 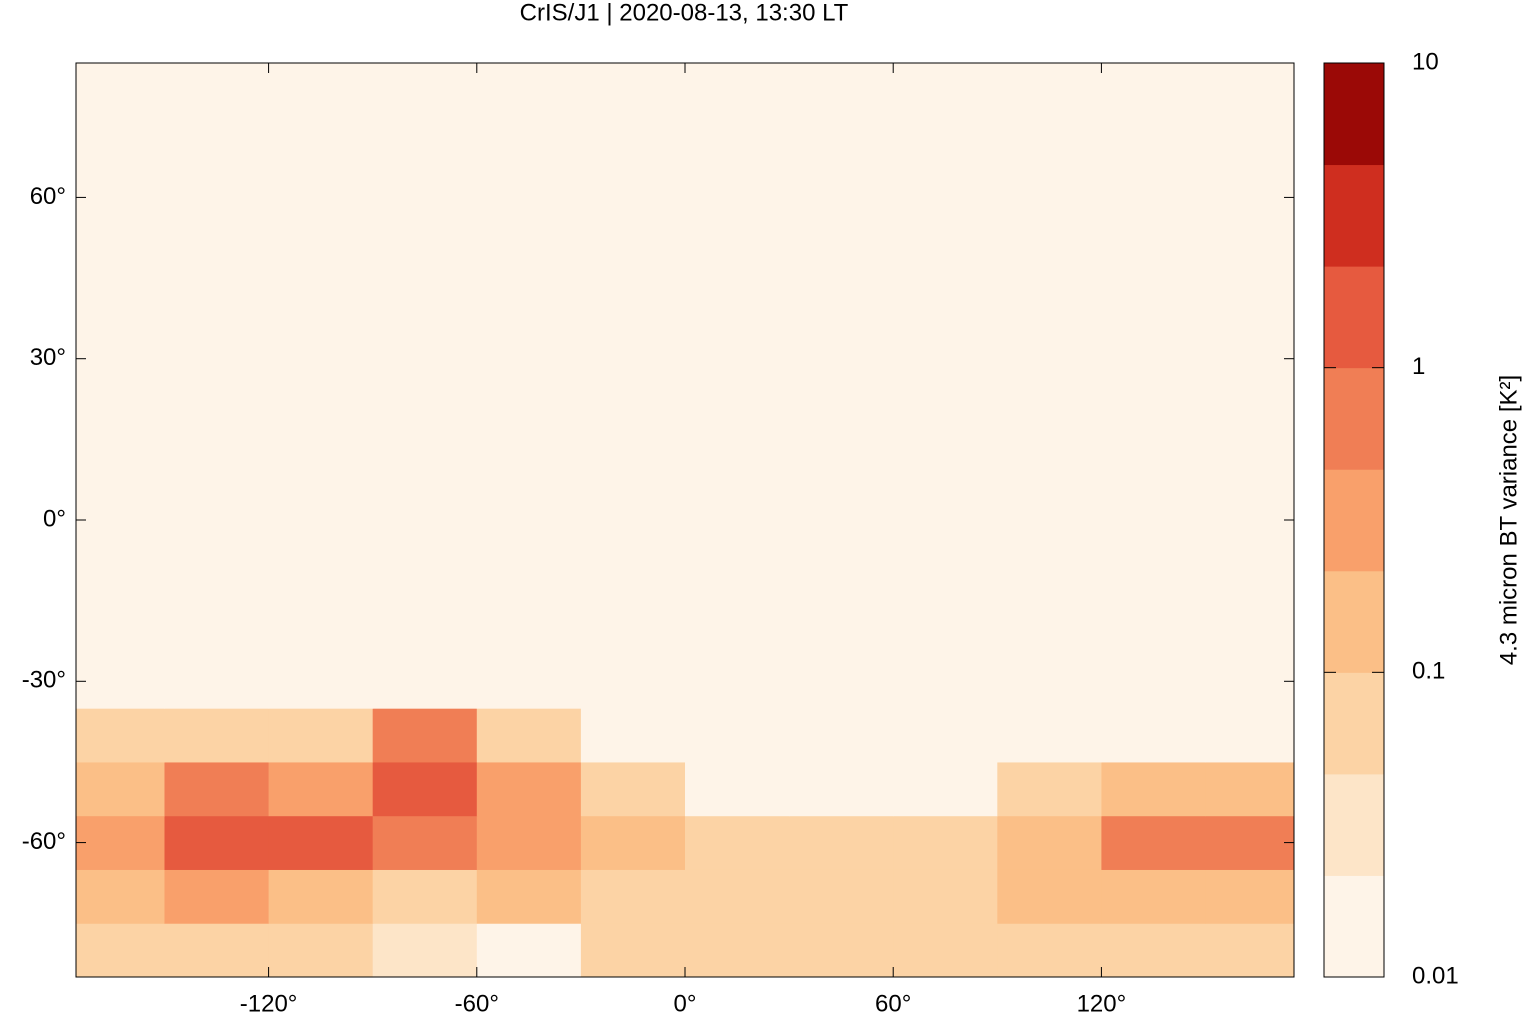 I want to click on colorbar-tick-label: 10, so click(x=1425, y=61).